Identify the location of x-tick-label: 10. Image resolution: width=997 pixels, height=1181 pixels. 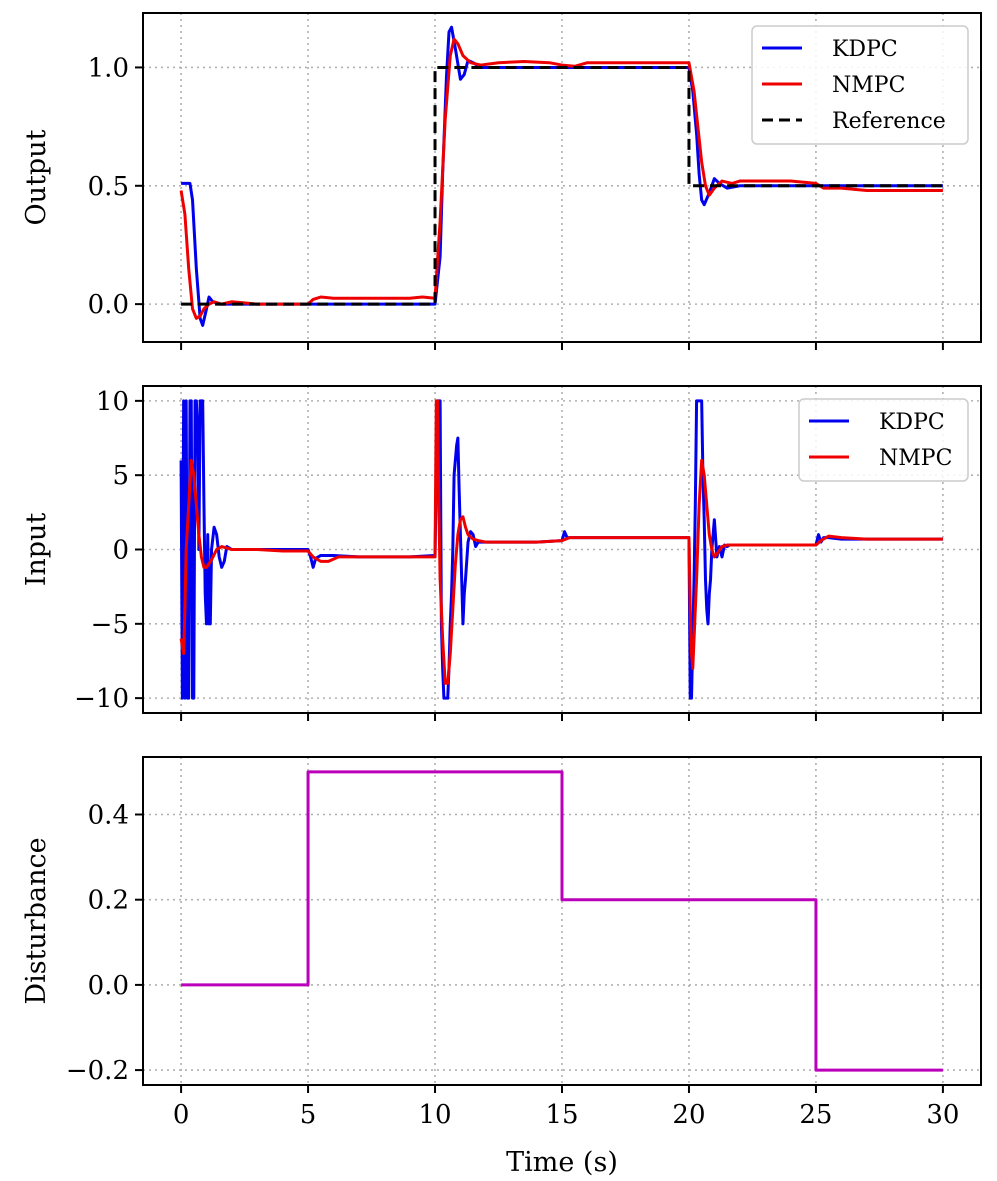
(434, 1115).